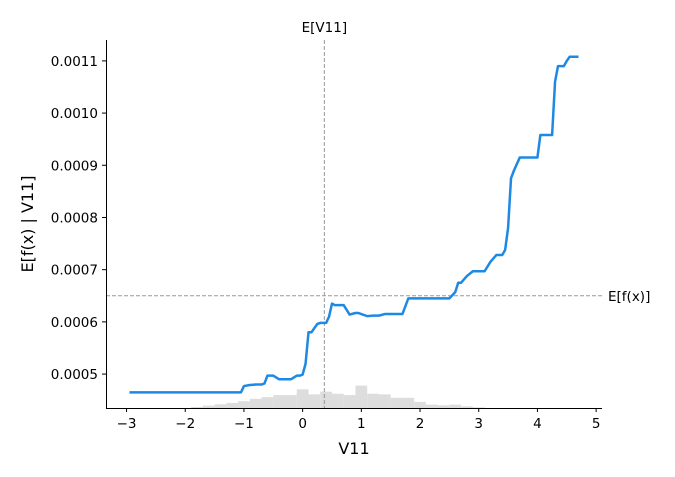 The height and width of the screenshot is (477, 675). Describe the element at coordinates (420, 424) in the screenshot. I see `x-tick-label: 2` at that location.